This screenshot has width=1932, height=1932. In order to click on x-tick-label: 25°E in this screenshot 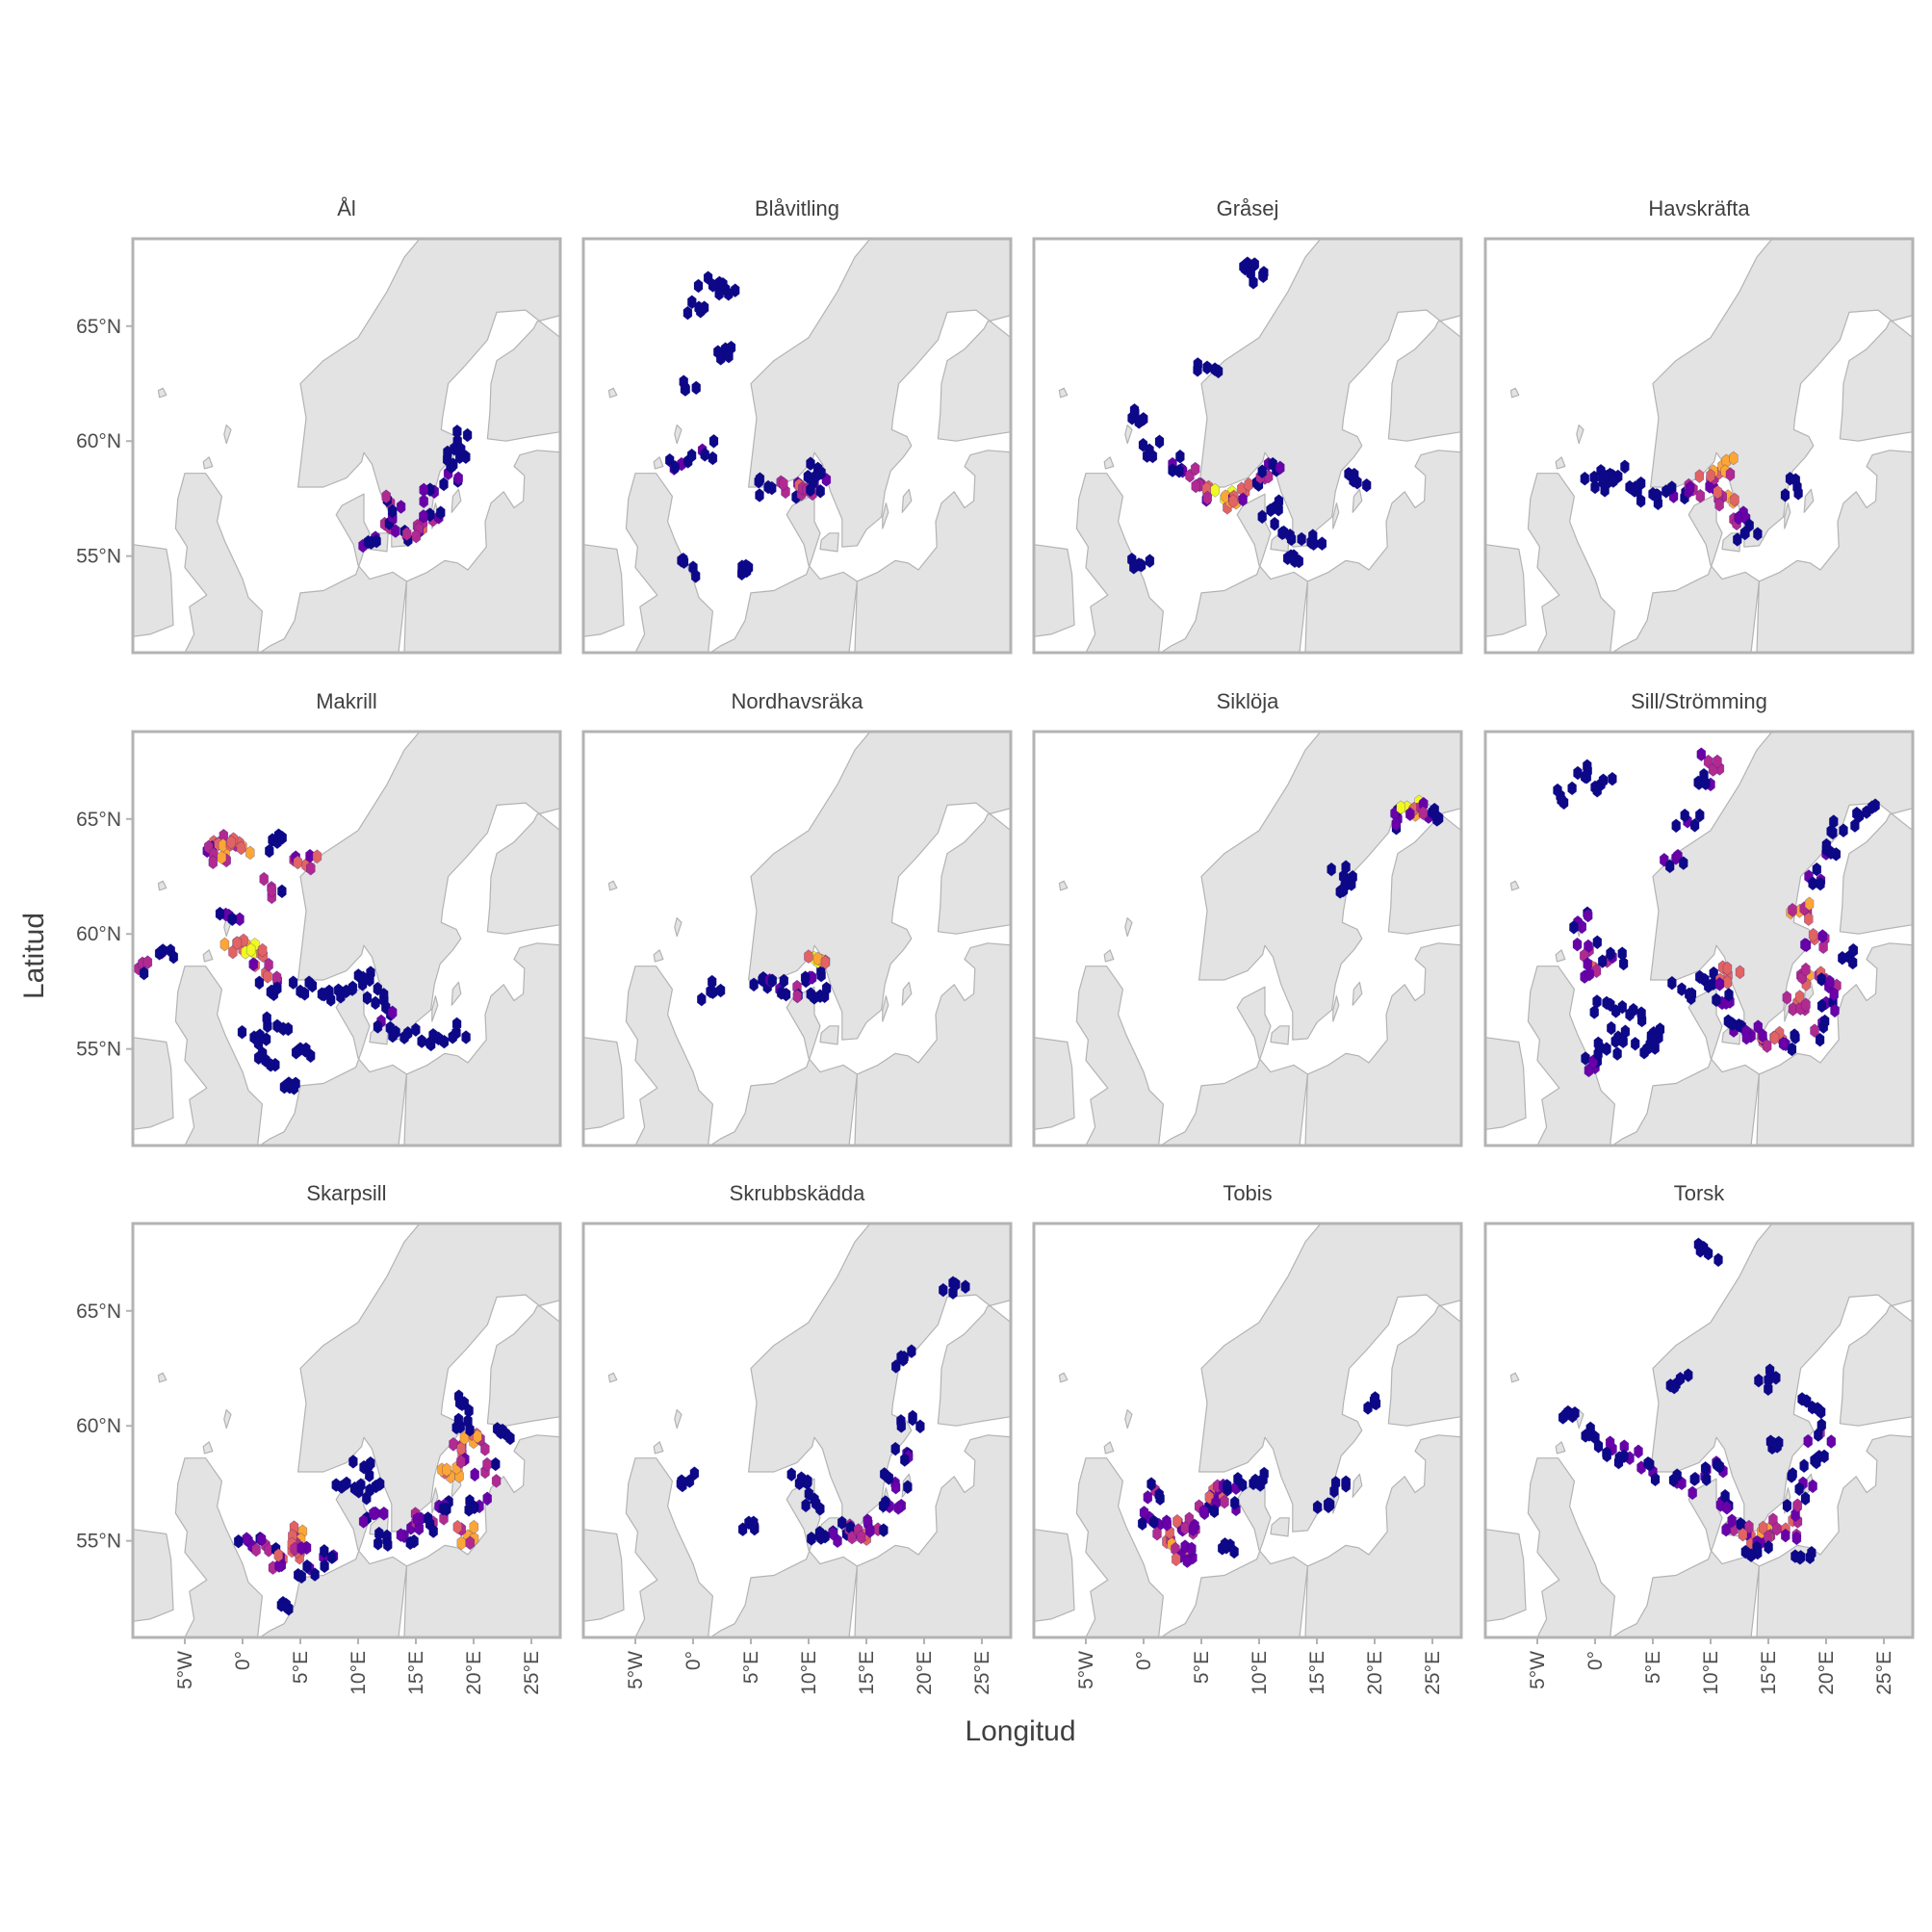, I will do `click(982, 1673)`.